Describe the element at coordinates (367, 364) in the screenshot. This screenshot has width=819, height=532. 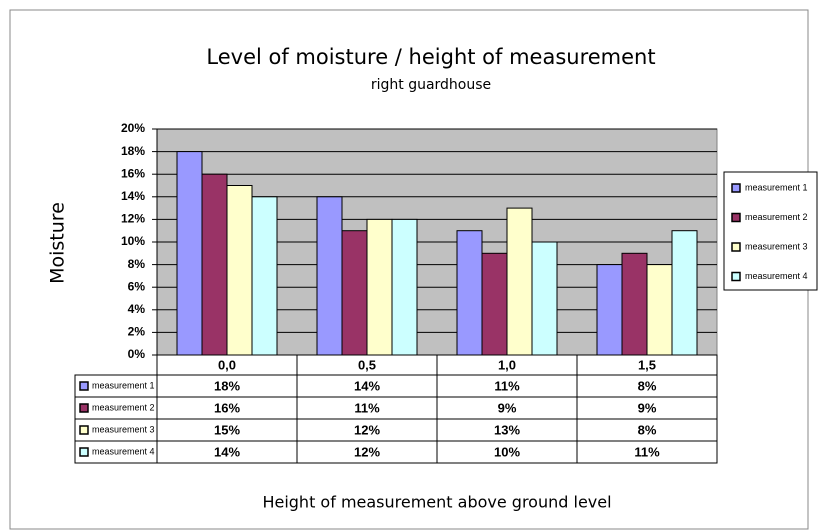
I see `x-tick-label: 0,5` at that location.